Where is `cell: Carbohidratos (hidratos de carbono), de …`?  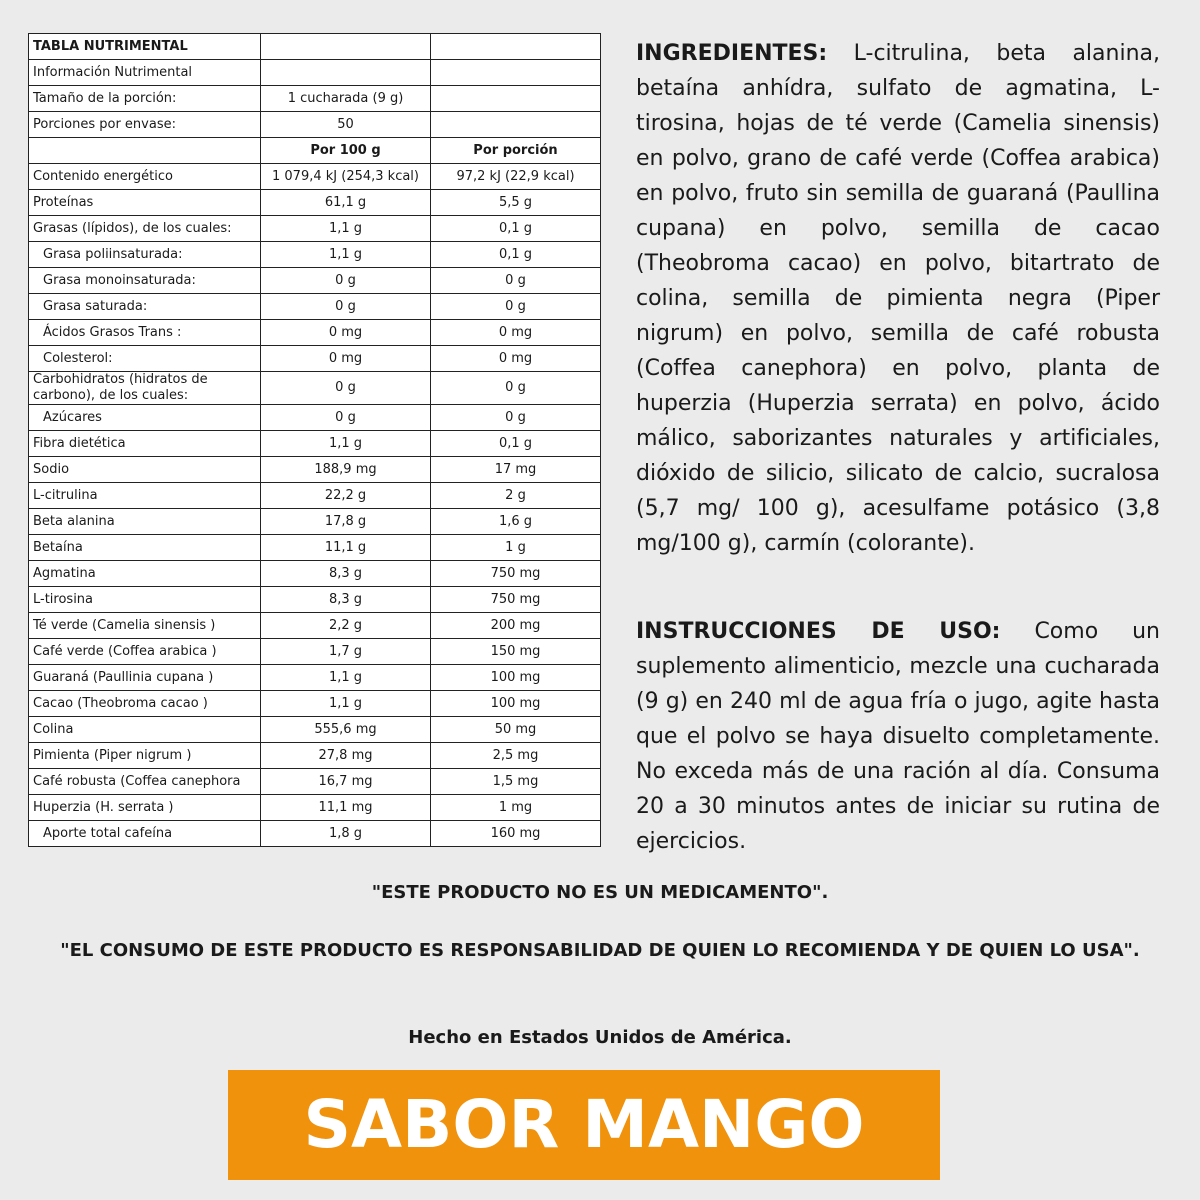 cell: Carbohidratos (hidratos de carbono), de … is located at coordinates (144, 388).